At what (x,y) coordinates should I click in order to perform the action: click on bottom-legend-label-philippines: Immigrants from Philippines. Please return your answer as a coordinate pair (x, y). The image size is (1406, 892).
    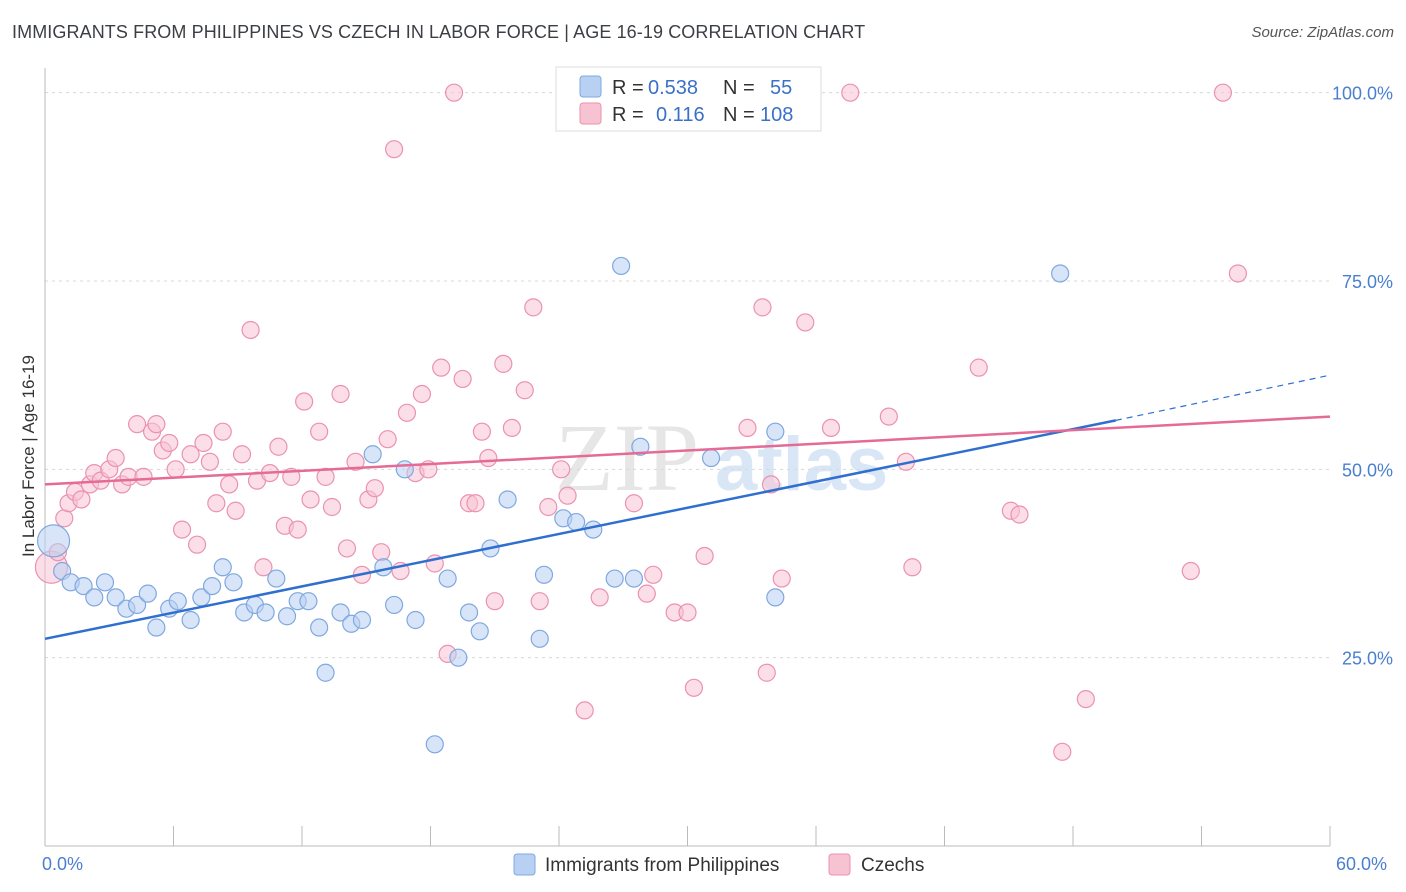
    Looking at the image, I should click on (662, 865).